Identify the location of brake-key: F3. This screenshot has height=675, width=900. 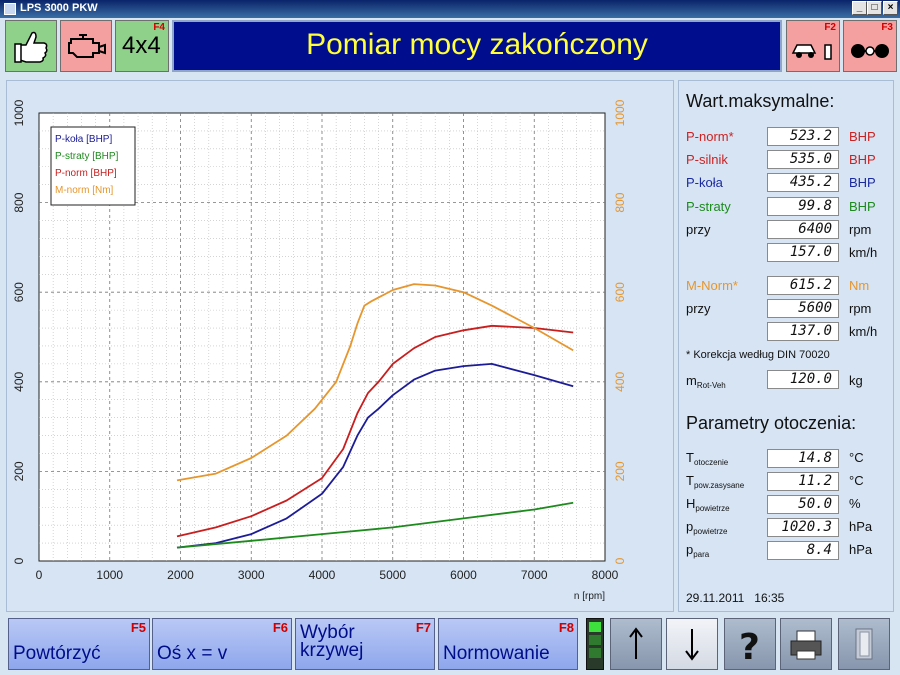
(887, 27).